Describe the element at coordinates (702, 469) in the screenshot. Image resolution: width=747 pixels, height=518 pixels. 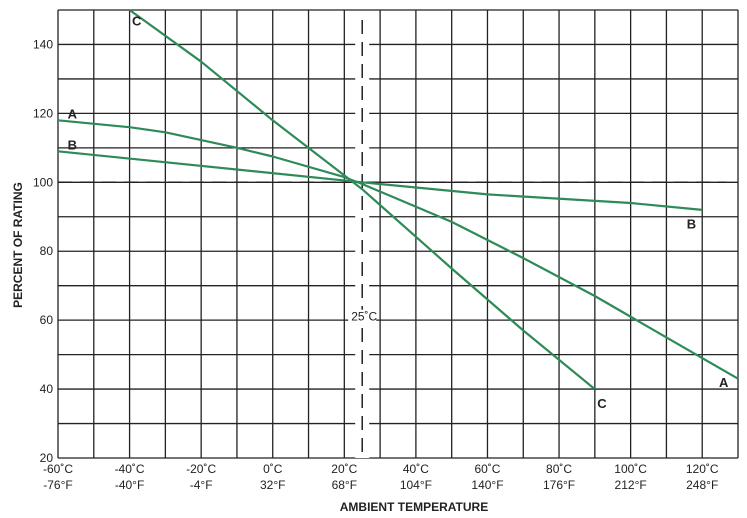
I see `x-tick-label-celsius: 120˚C` at that location.